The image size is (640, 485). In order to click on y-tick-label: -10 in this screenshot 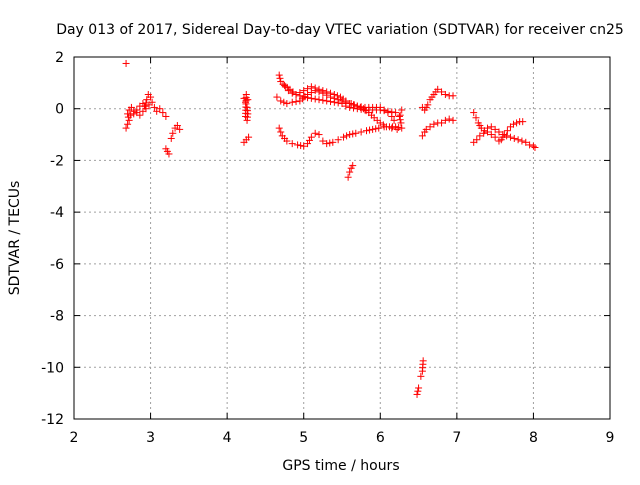, I will do `click(52, 368)`.